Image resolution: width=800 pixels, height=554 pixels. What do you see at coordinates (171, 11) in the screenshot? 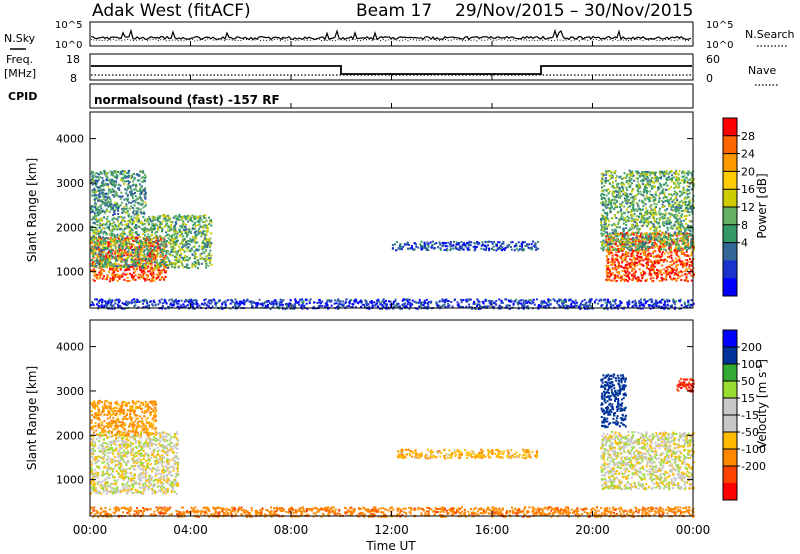
I see `radar-title: Adak West (fitACF)` at bounding box center [171, 11].